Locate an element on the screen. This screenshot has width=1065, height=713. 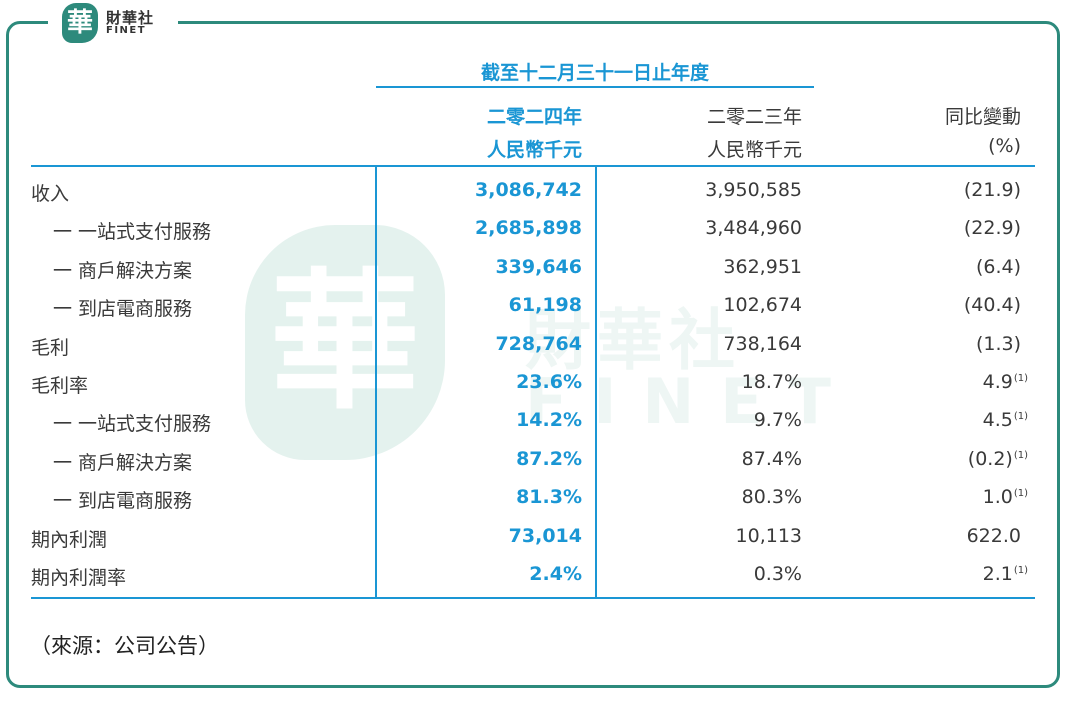
value-2023: 18.7% is located at coordinates (771, 382).